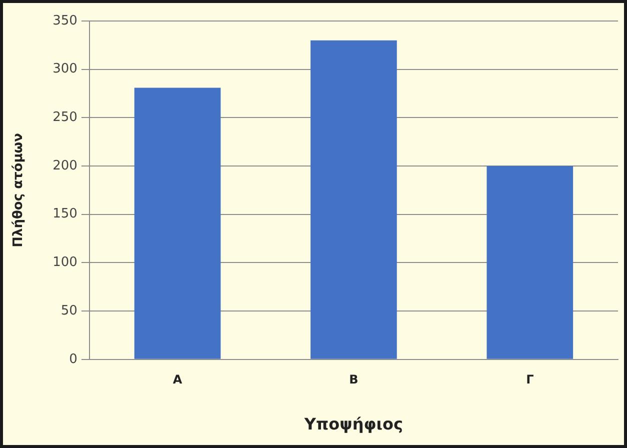 The image size is (627, 448). I want to click on y-tick-label: 300, so click(65, 69).